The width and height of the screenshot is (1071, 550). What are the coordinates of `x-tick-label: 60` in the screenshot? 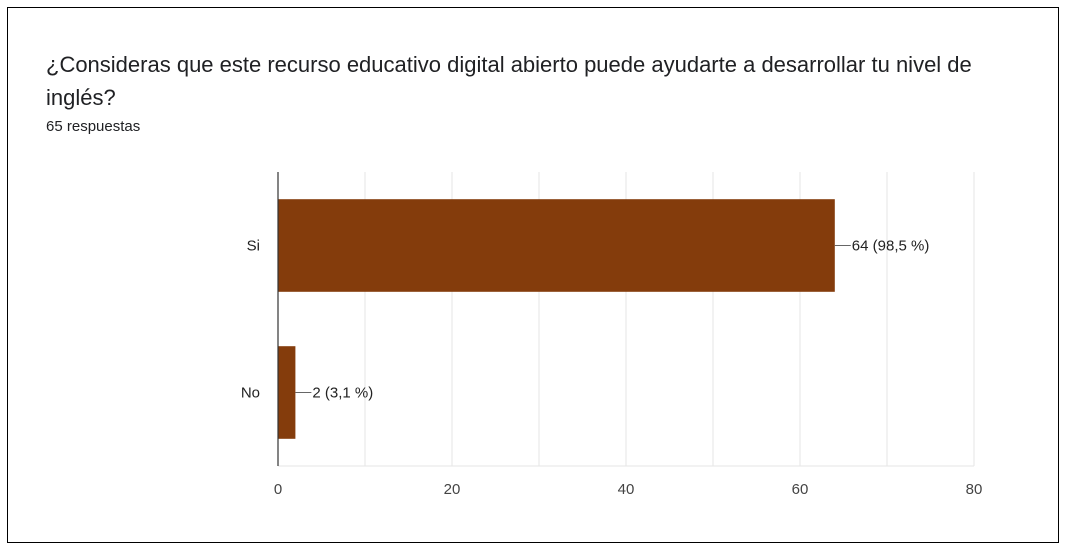 It's located at (800, 489).